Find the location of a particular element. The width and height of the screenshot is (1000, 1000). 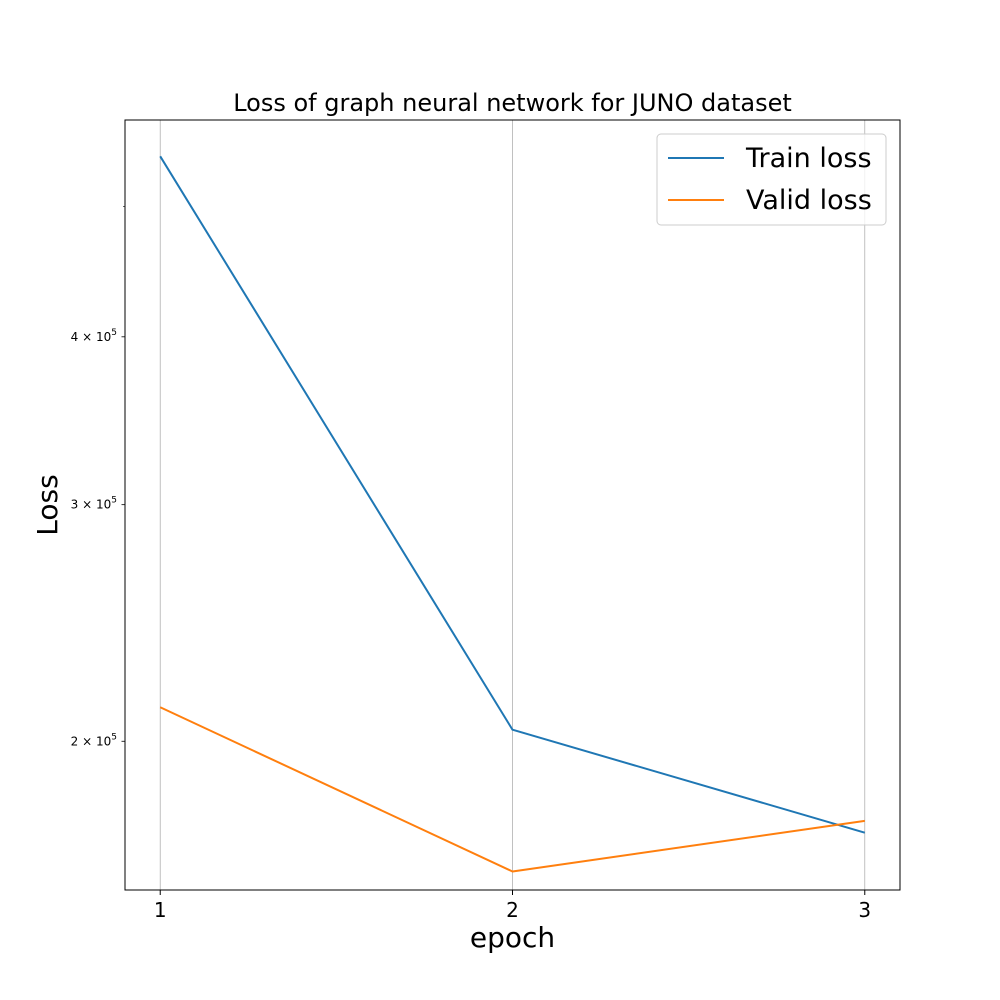

legend-box is located at coordinates (771, 179).